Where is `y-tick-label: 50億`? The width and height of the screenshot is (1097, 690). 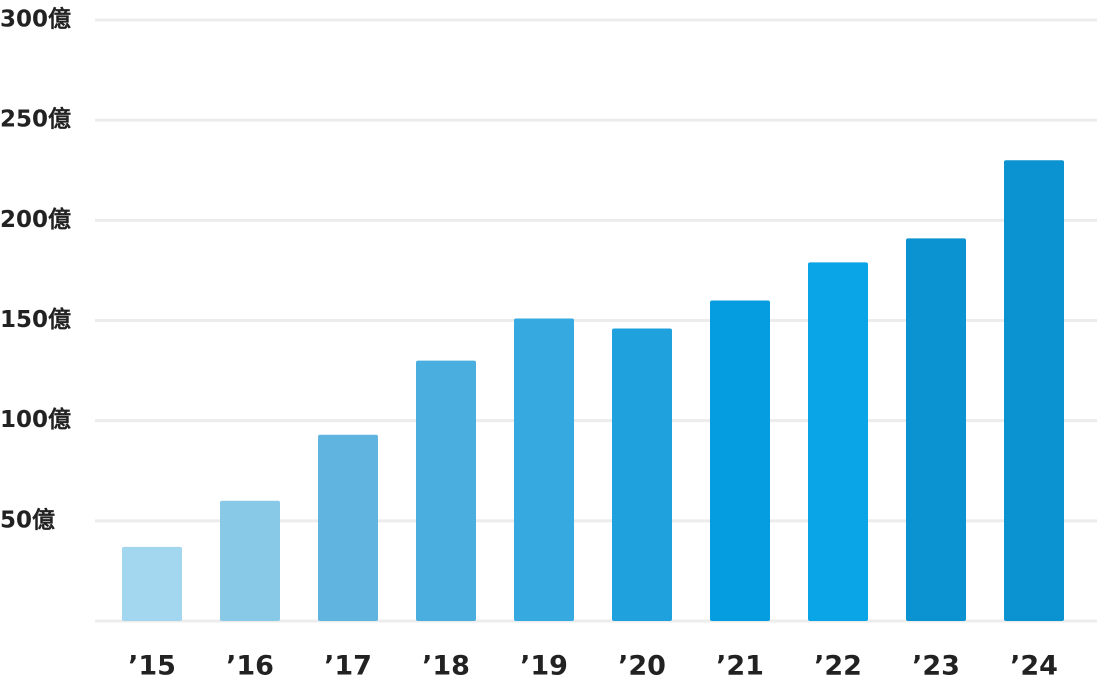
y-tick-label: 50億 is located at coordinates (27, 519).